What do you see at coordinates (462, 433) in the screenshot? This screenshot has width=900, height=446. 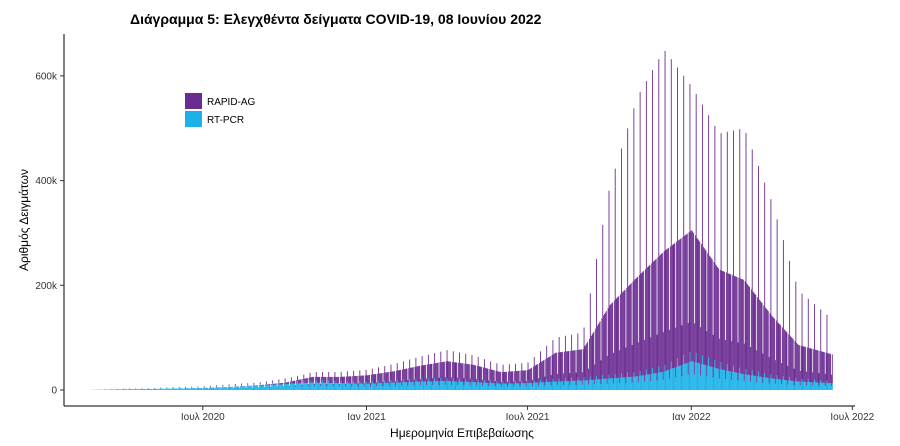 I see `x-axis-title: Ημερομηνία Επιβεβαίωσης` at bounding box center [462, 433].